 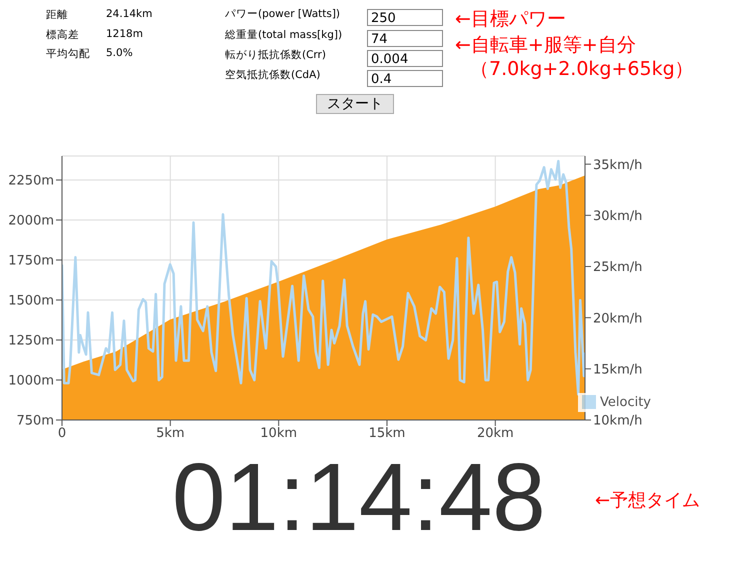 What do you see at coordinates (387, 434) in the screenshot?
I see `x-tick-label: 15km` at bounding box center [387, 434].